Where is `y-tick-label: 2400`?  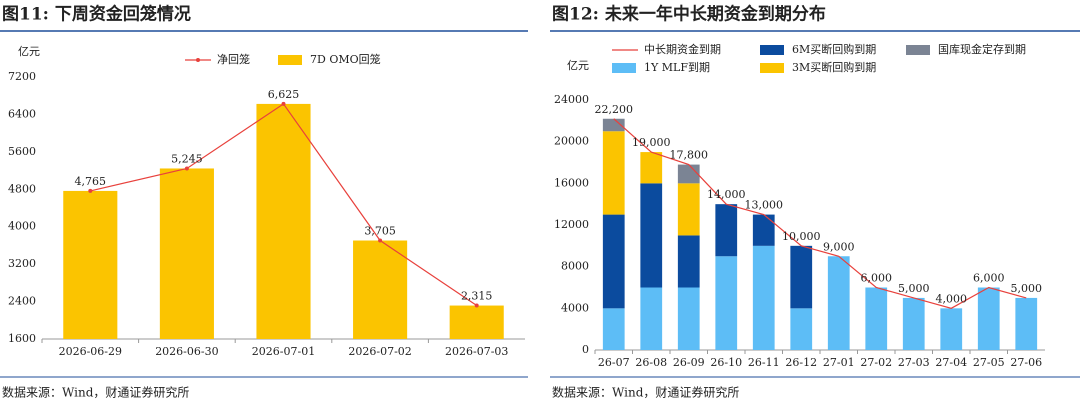
y-tick-label: 2400 is located at coordinates (22, 301).